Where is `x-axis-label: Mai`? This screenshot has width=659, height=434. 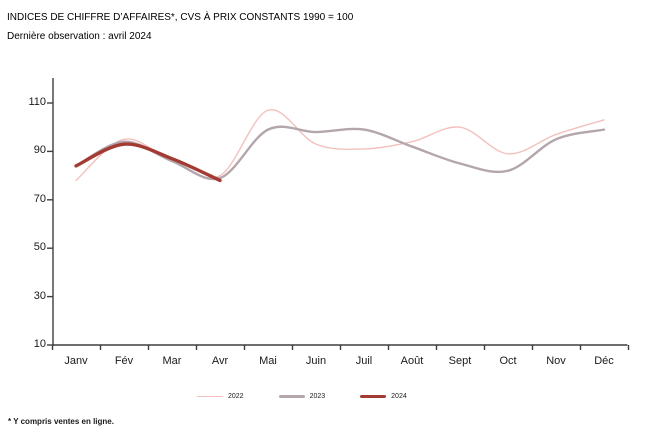 x-axis-label: Mai is located at coordinates (268, 361).